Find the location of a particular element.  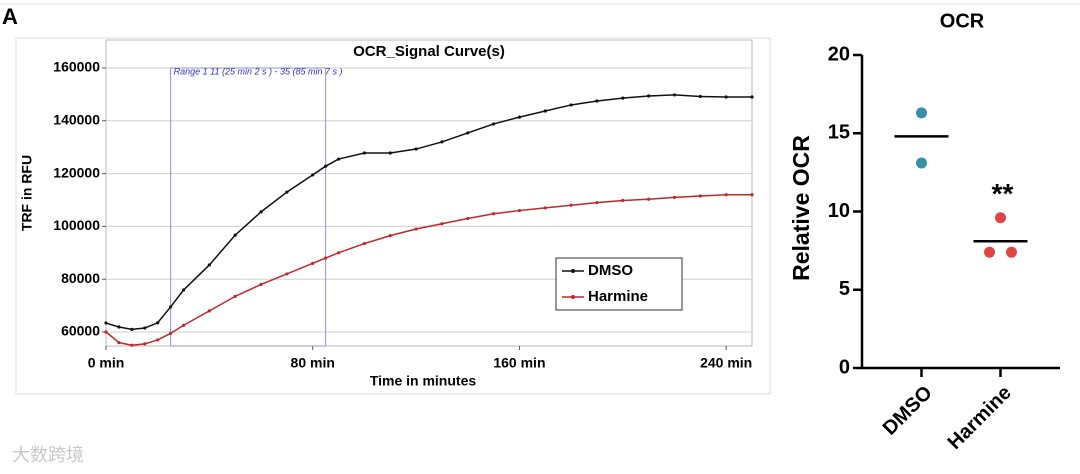

y-axis-label: TRF in RFU is located at coordinates (27, 193).